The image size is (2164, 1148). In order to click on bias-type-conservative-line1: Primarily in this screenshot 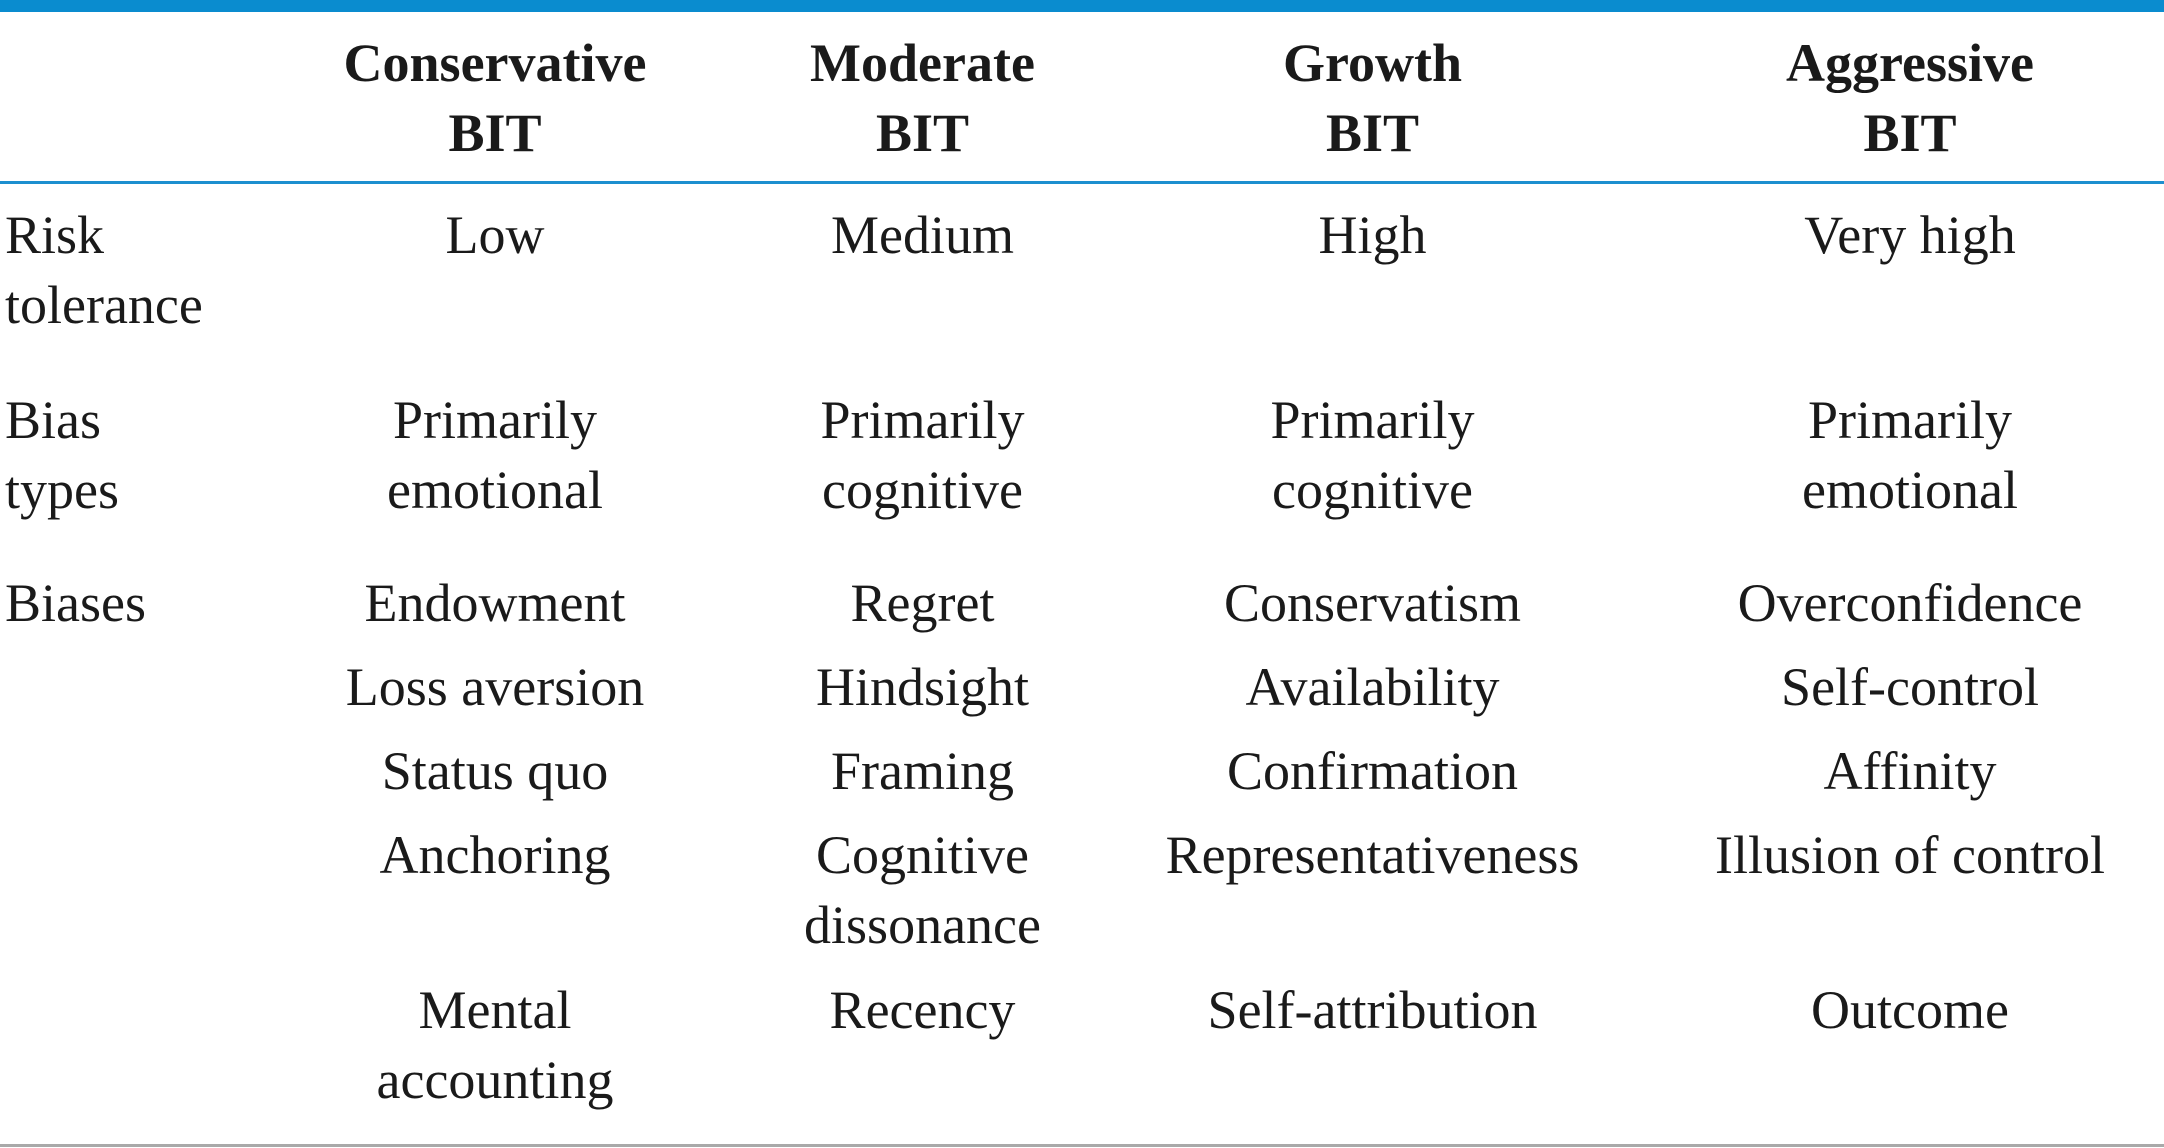, I will do `click(495, 420)`.